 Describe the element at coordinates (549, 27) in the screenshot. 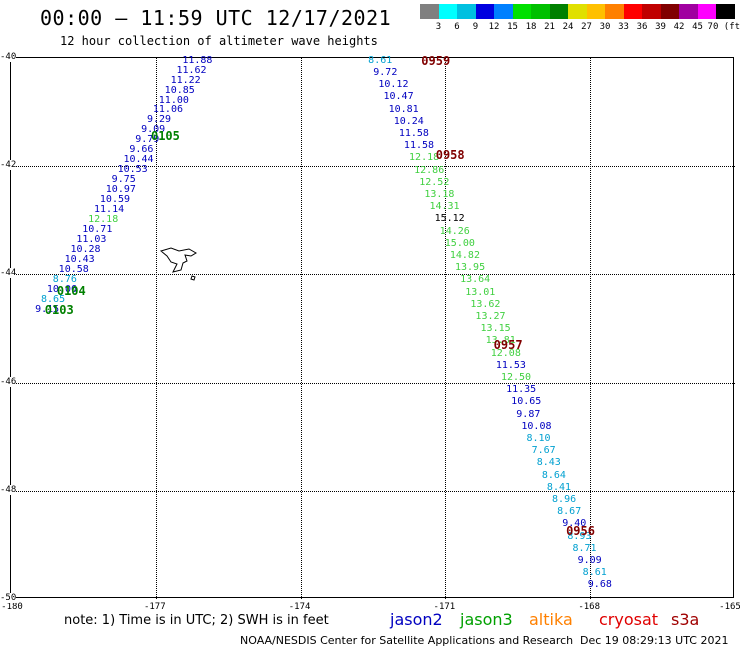

I see `scale-label: 21` at that location.